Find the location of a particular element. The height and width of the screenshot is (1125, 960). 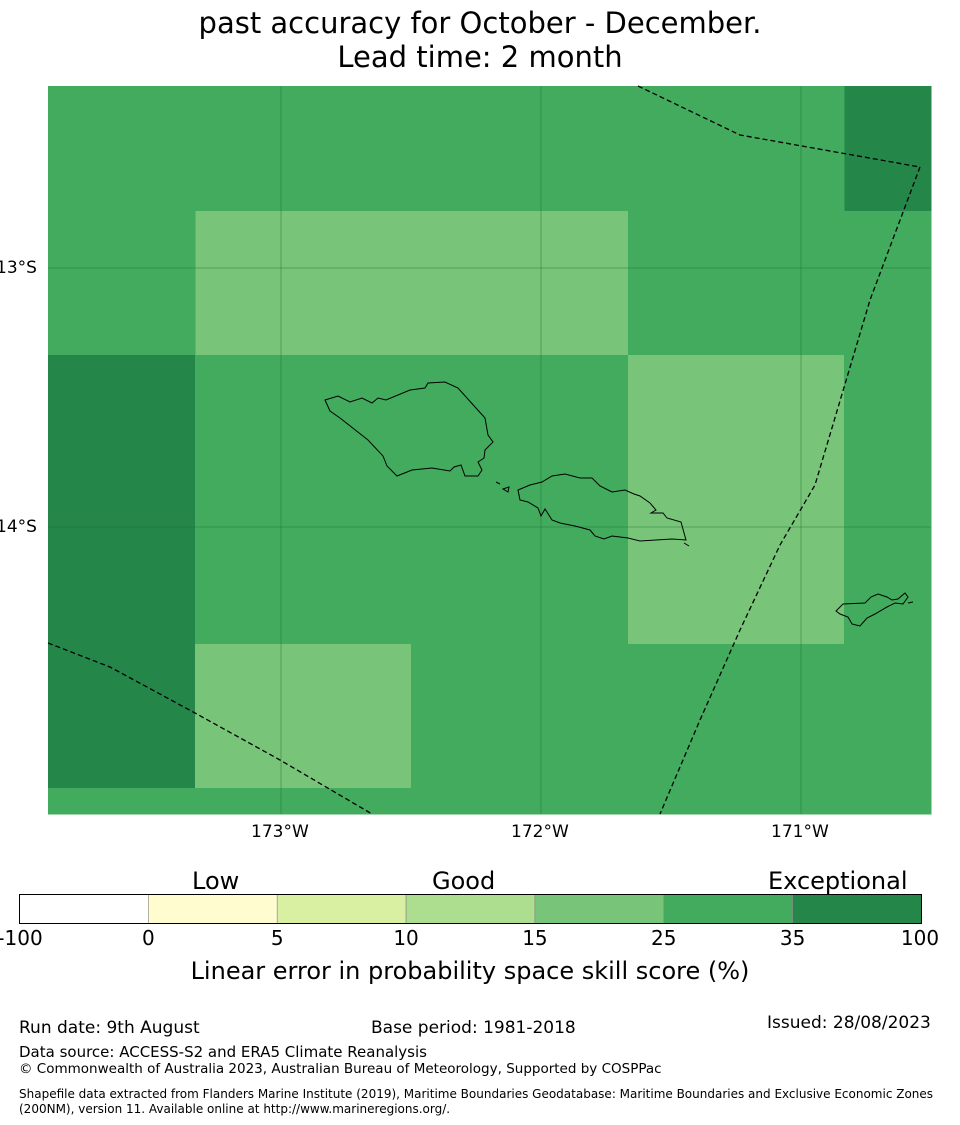

title-line-2: Lead time: 2 month is located at coordinates (480, 57).